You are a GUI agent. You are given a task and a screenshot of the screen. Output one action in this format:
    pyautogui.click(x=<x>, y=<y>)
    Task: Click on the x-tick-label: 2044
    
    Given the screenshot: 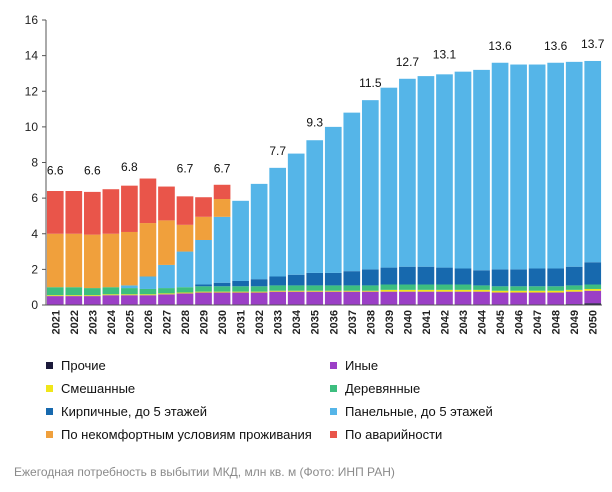 What is the action you would take?
    pyautogui.click(x=483, y=321)
    